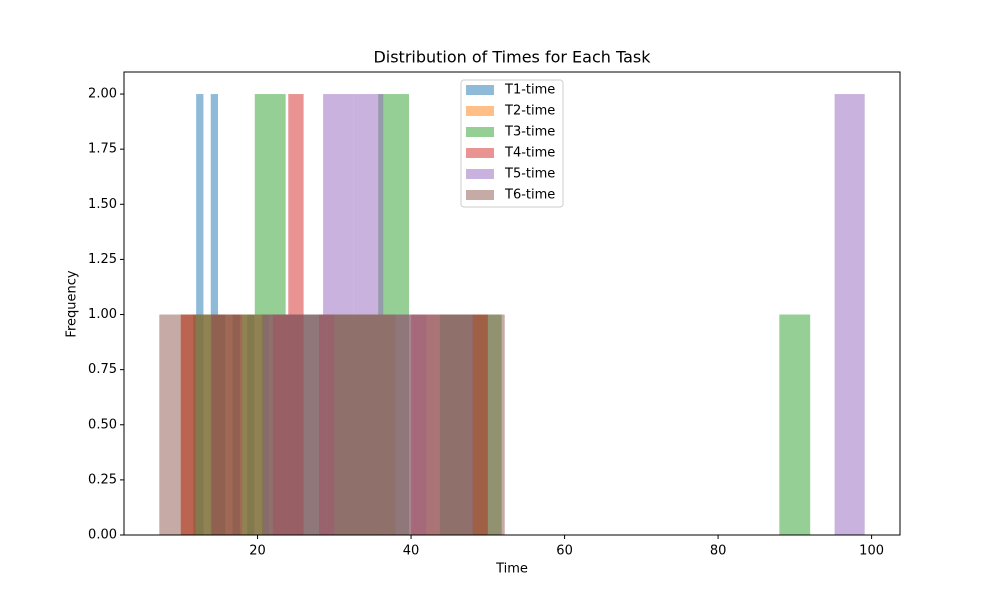 The image size is (1000, 604). What do you see at coordinates (529, 153) in the screenshot?
I see `legend-label: T4-time` at bounding box center [529, 153].